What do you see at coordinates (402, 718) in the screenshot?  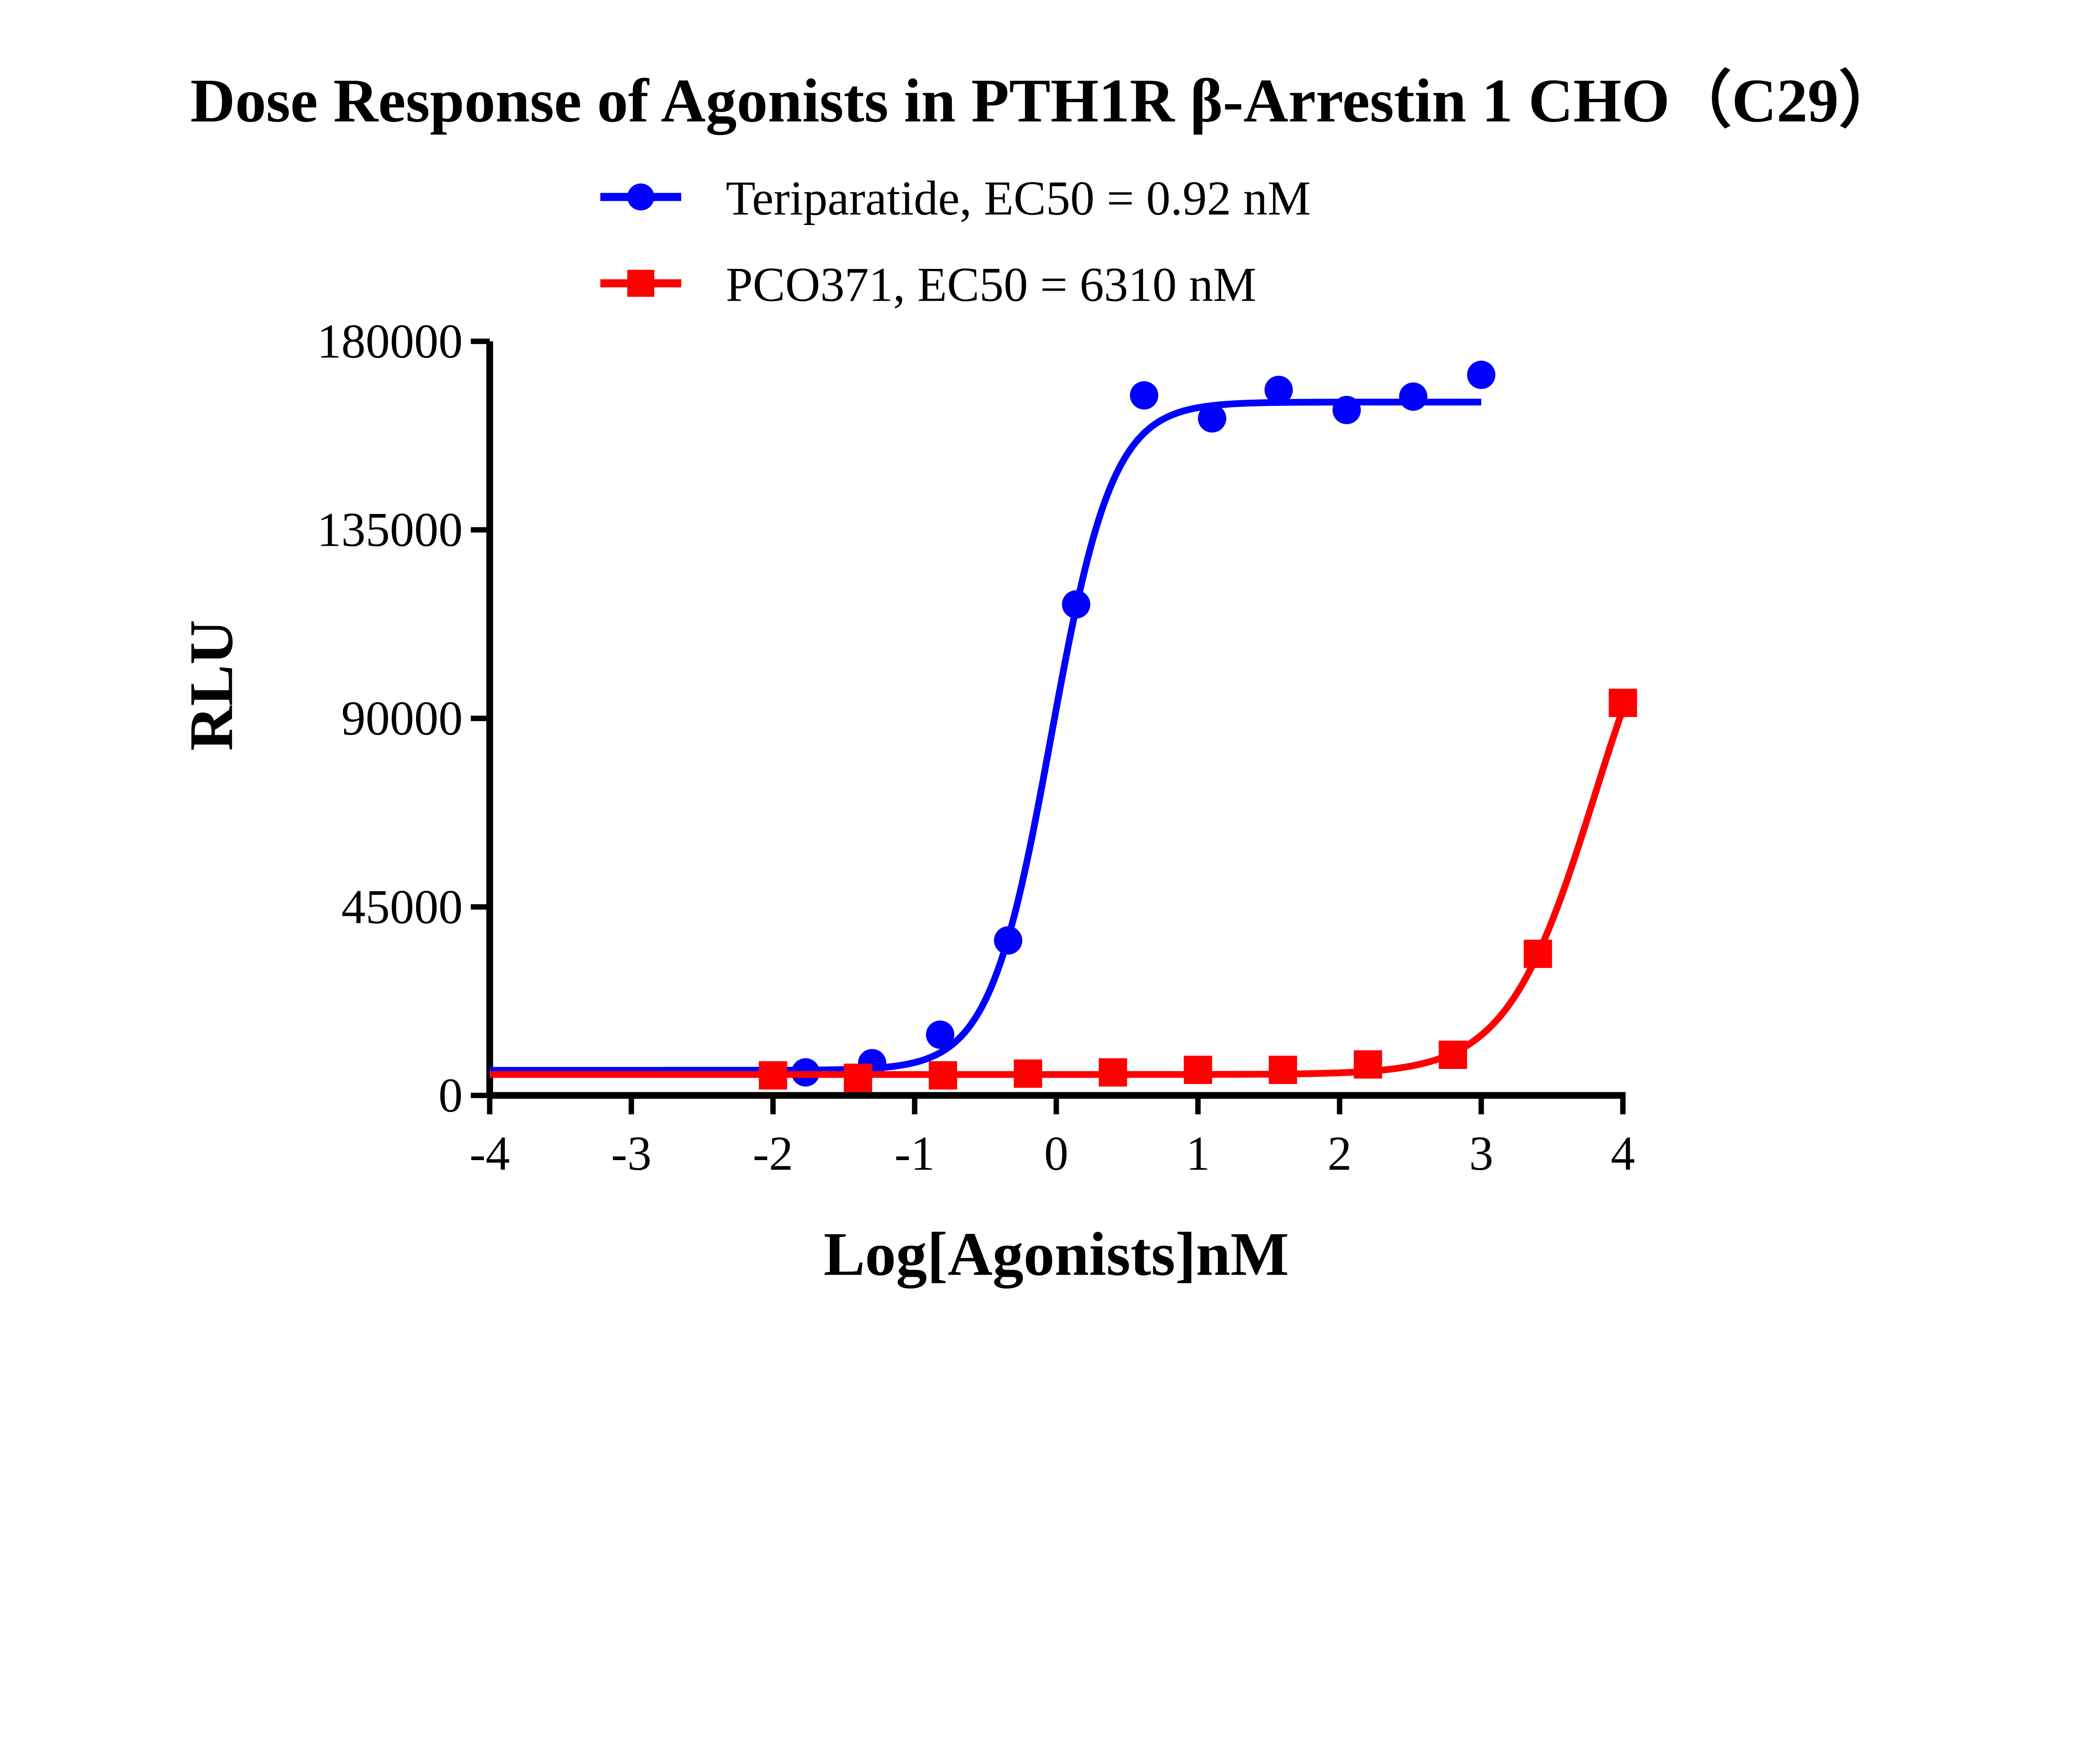 I see `y-tick-label: 90000` at bounding box center [402, 718].